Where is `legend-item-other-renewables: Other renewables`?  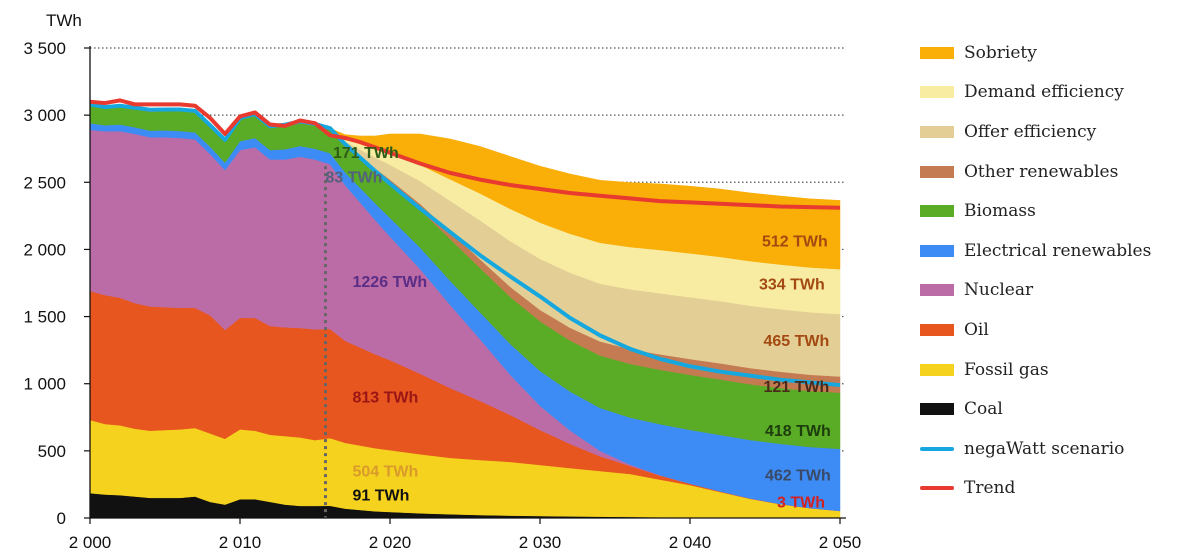 legend-item-other-renewables: Other renewables is located at coordinates (1047, 172).